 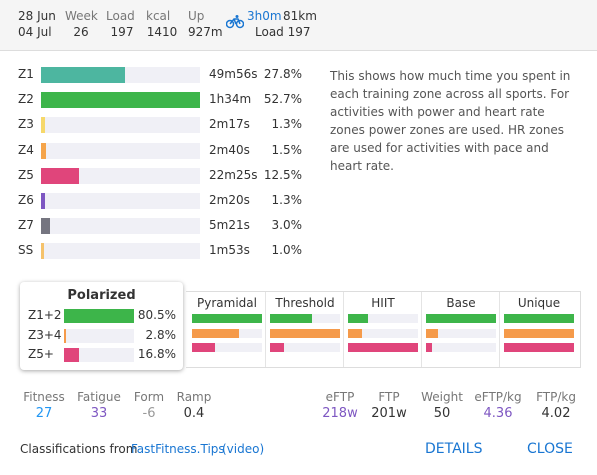 I want to click on stat-value: 197, so click(x=122, y=32).